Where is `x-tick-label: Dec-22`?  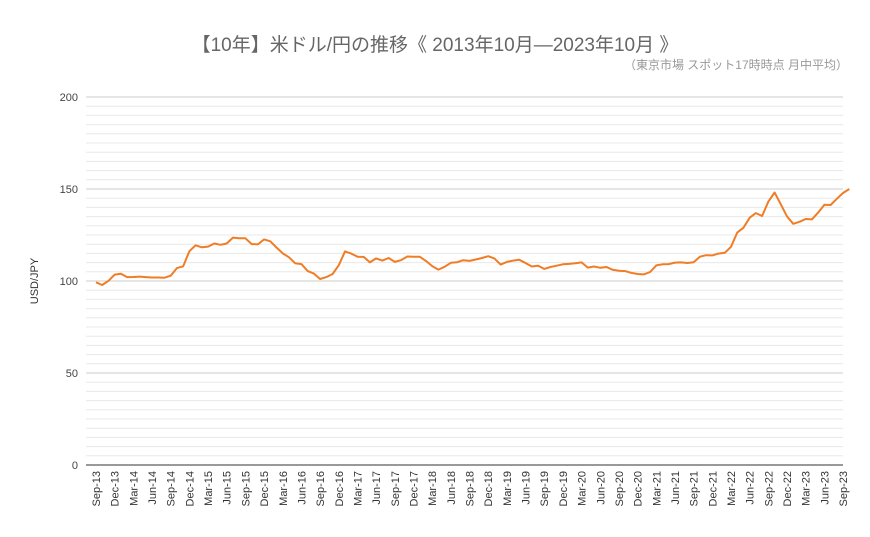 x-tick-label: Dec-22 is located at coordinates (788, 488).